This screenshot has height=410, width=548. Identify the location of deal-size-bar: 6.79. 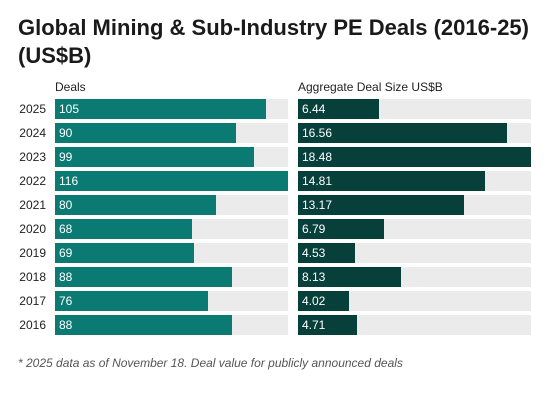
(341, 229).